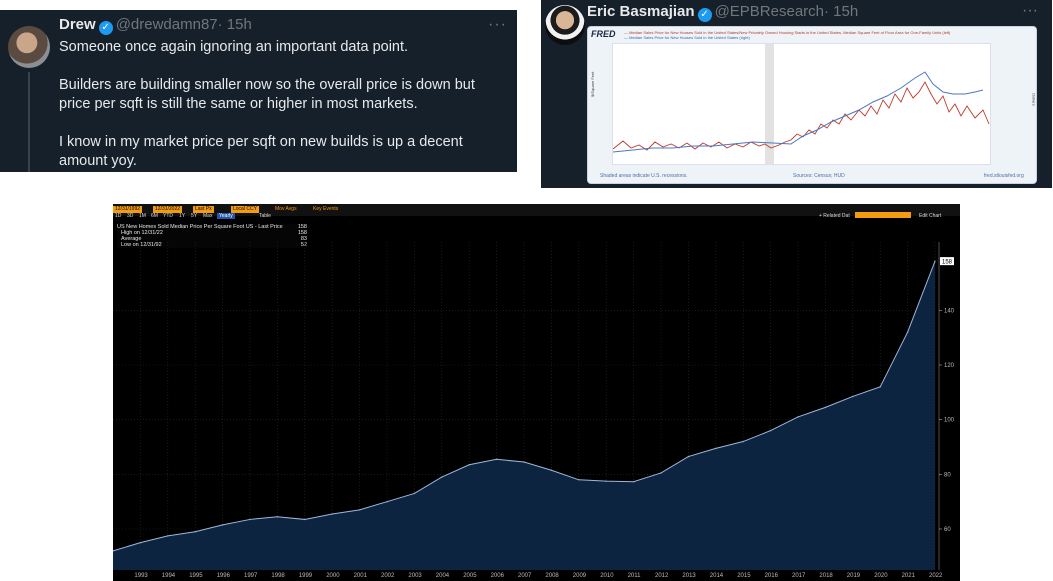 Image resolution: width=1053 pixels, height=581 pixels. Describe the element at coordinates (128, 209) in the screenshot. I see `date-from-field: 12/31/1992` at that location.